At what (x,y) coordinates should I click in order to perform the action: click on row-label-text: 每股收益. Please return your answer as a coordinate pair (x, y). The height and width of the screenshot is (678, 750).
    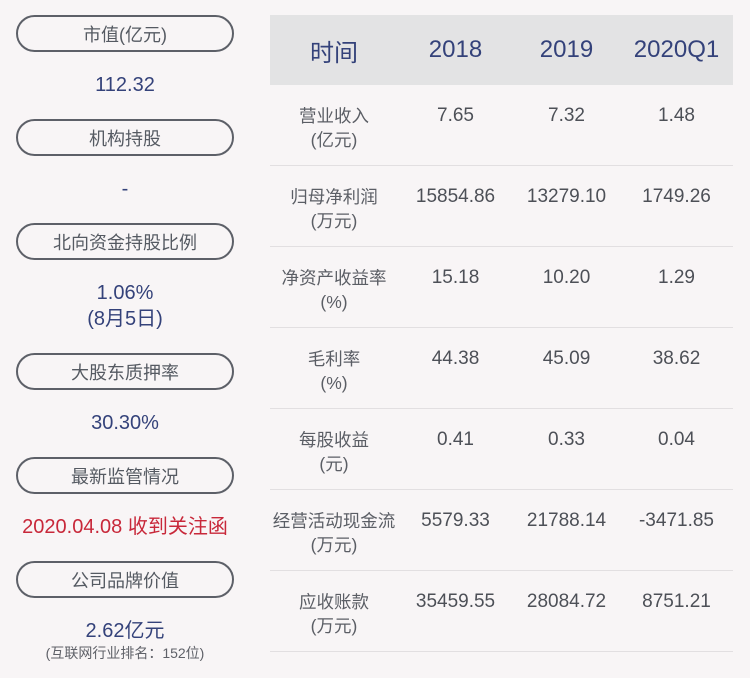
    Looking at the image, I should click on (334, 440).